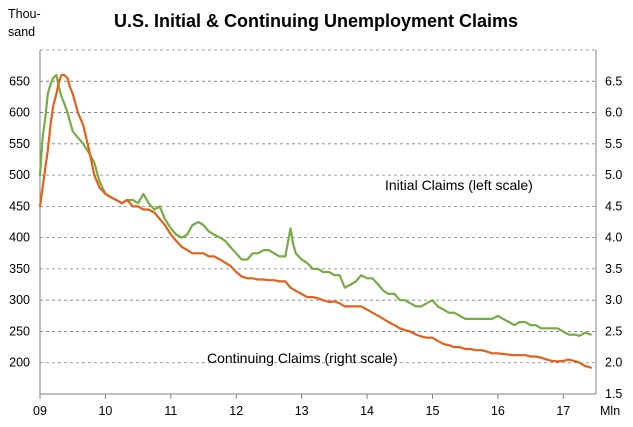  Describe the element at coordinates (105, 411) in the screenshot. I see `x-axis-tick-label: 10` at that location.